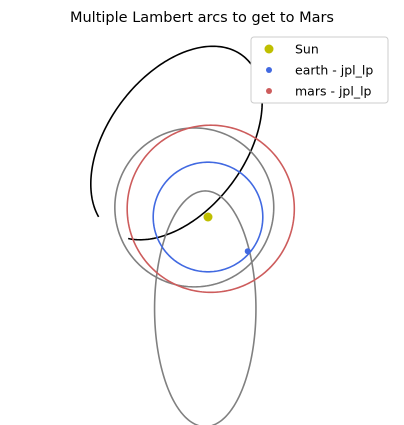 The image size is (404, 425). I want to click on sun-point, so click(208, 217).